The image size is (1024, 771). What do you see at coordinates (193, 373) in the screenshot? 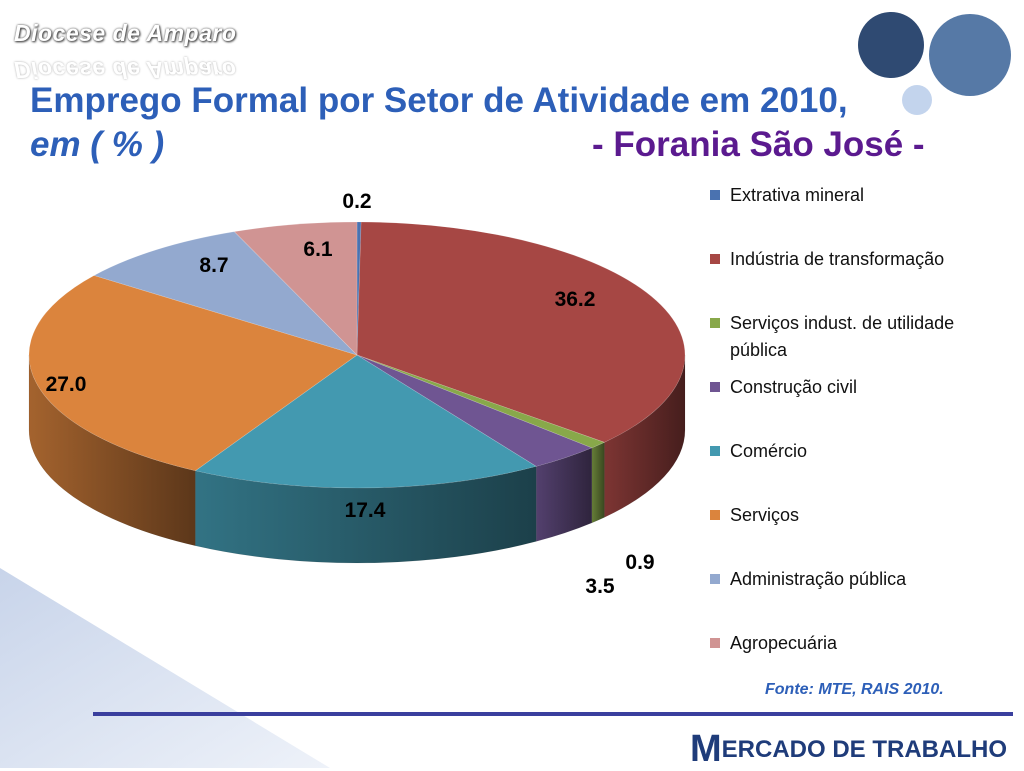
I see `pie-slice-servi-os` at bounding box center [193, 373].